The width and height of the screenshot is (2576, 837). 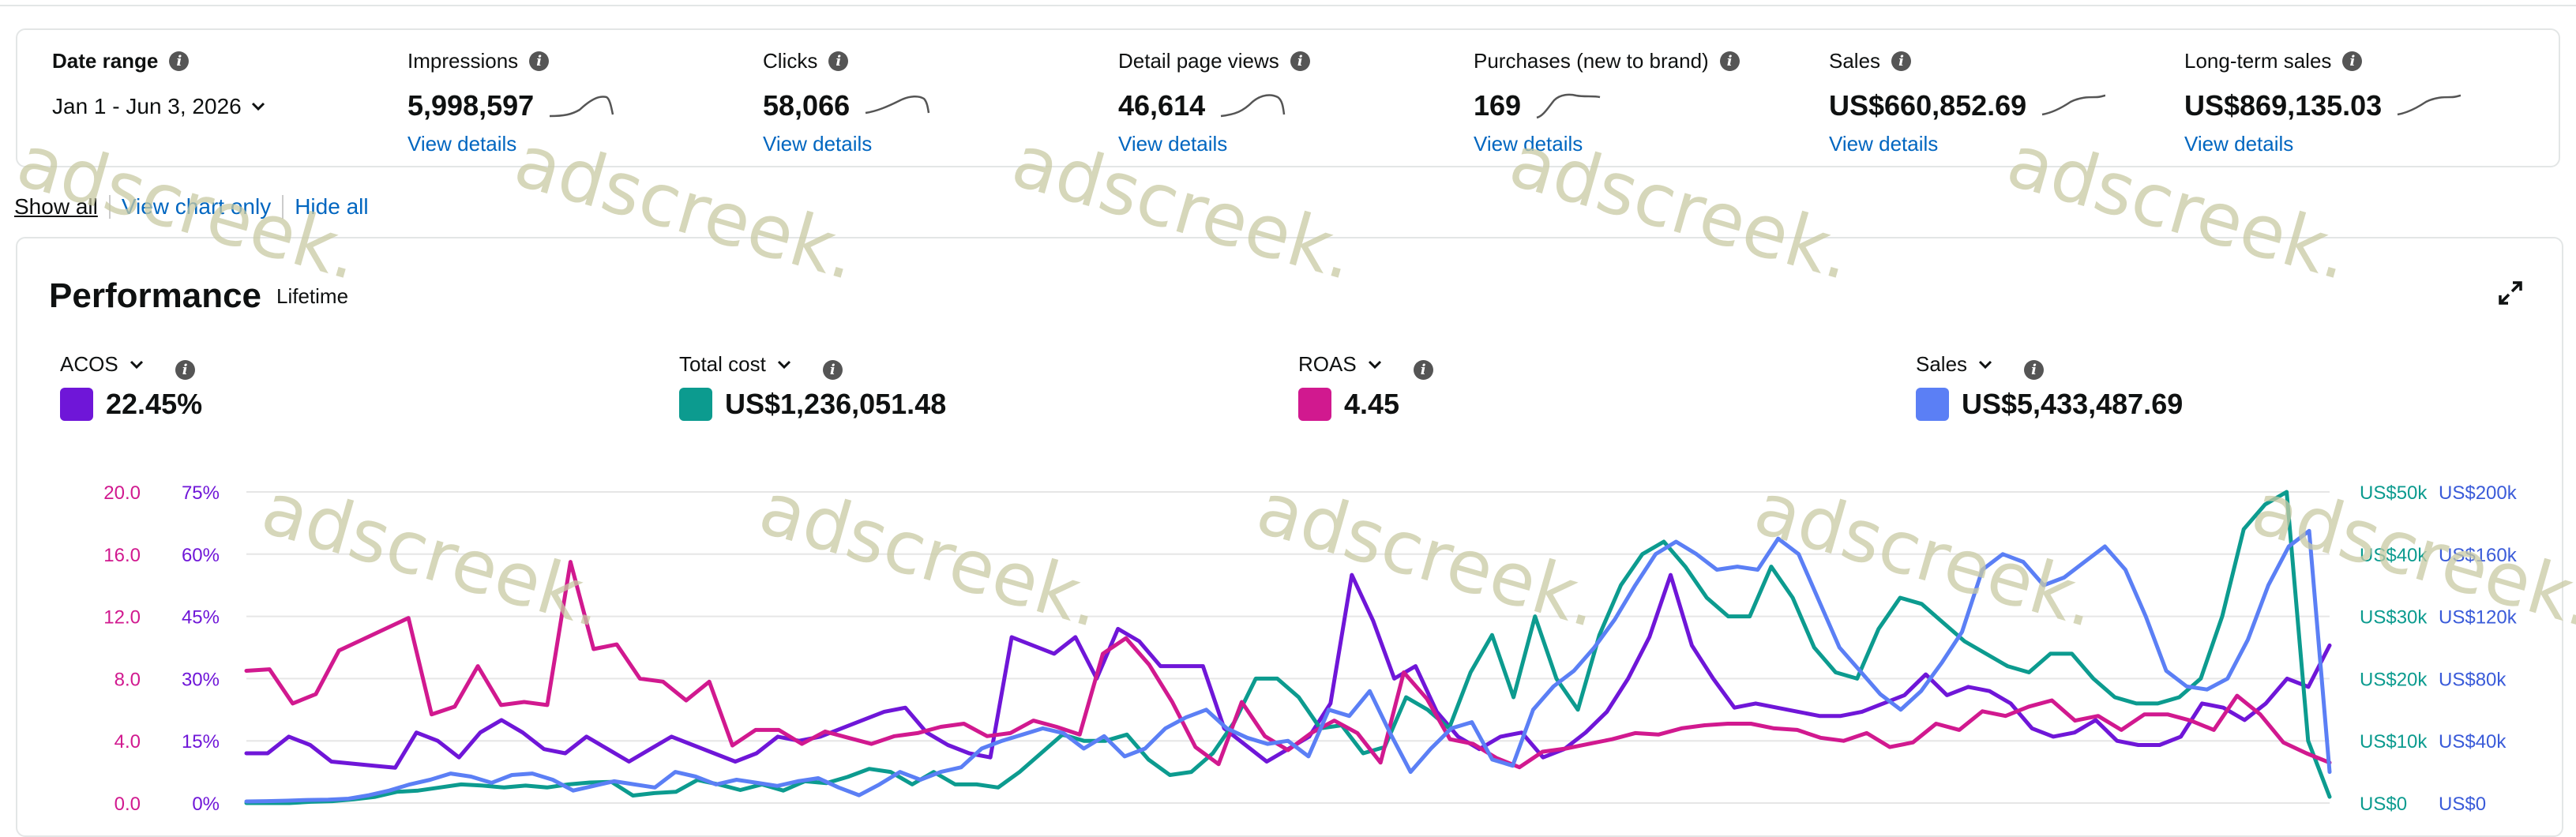 What do you see at coordinates (122, 493) in the screenshot?
I see `roas-tick-label: 20.0` at bounding box center [122, 493].